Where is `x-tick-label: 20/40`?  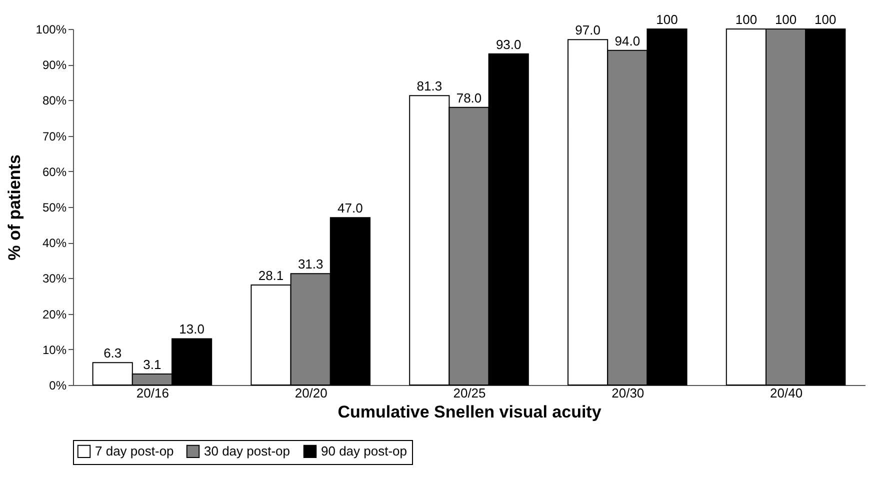
x-tick-label: 20/40 is located at coordinates (786, 393).